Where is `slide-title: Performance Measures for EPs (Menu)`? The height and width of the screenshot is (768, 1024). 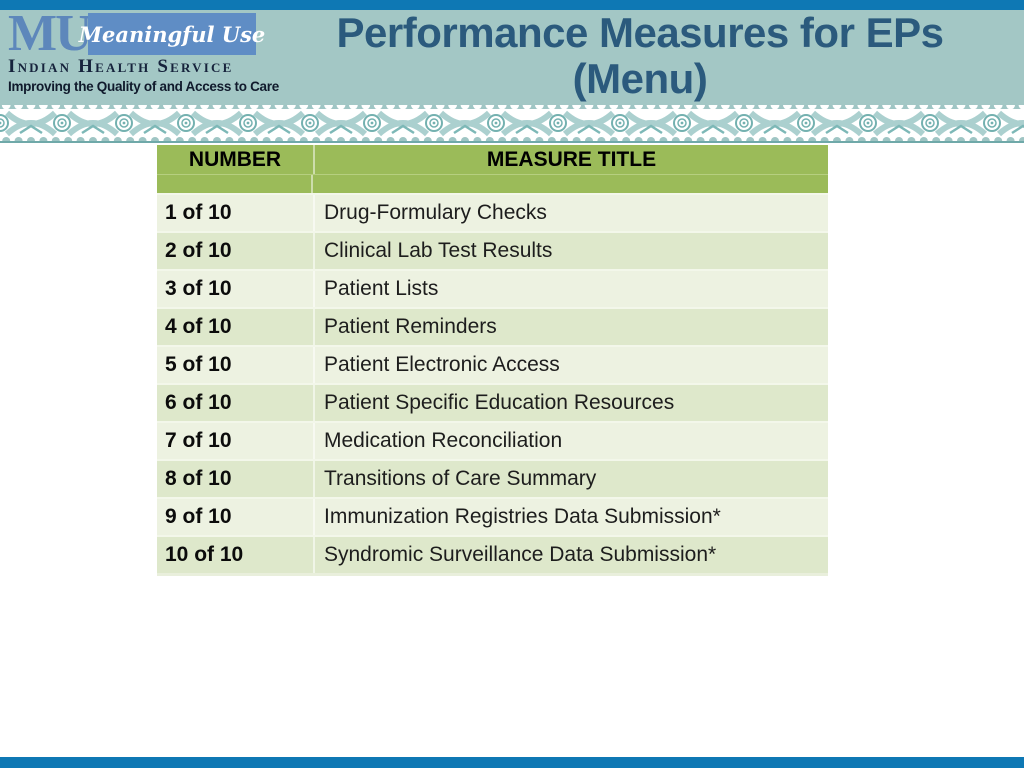
slide-title: Performance Measures for EPs (Menu) is located at coordinates (640, 56).